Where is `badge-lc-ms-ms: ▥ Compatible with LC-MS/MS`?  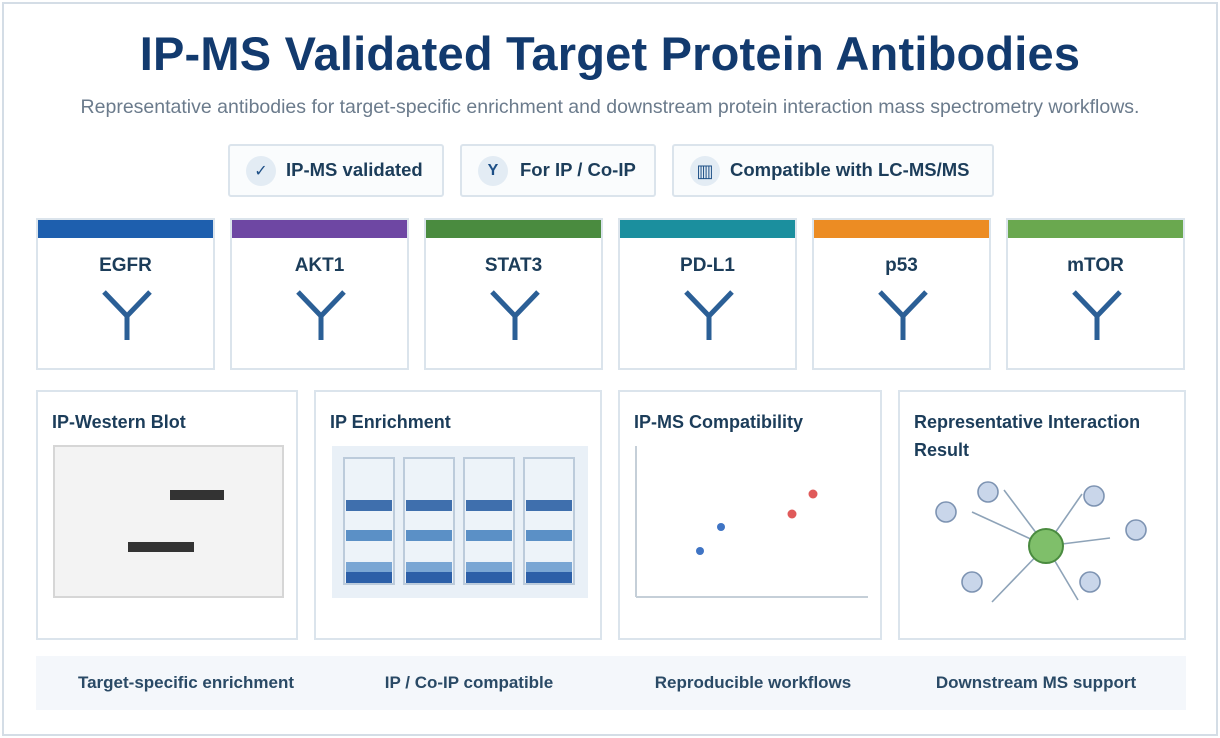 badge-lc-ms-ms: ▥ Compatible with LC-MS/MS is located at coordinates (833, 170).